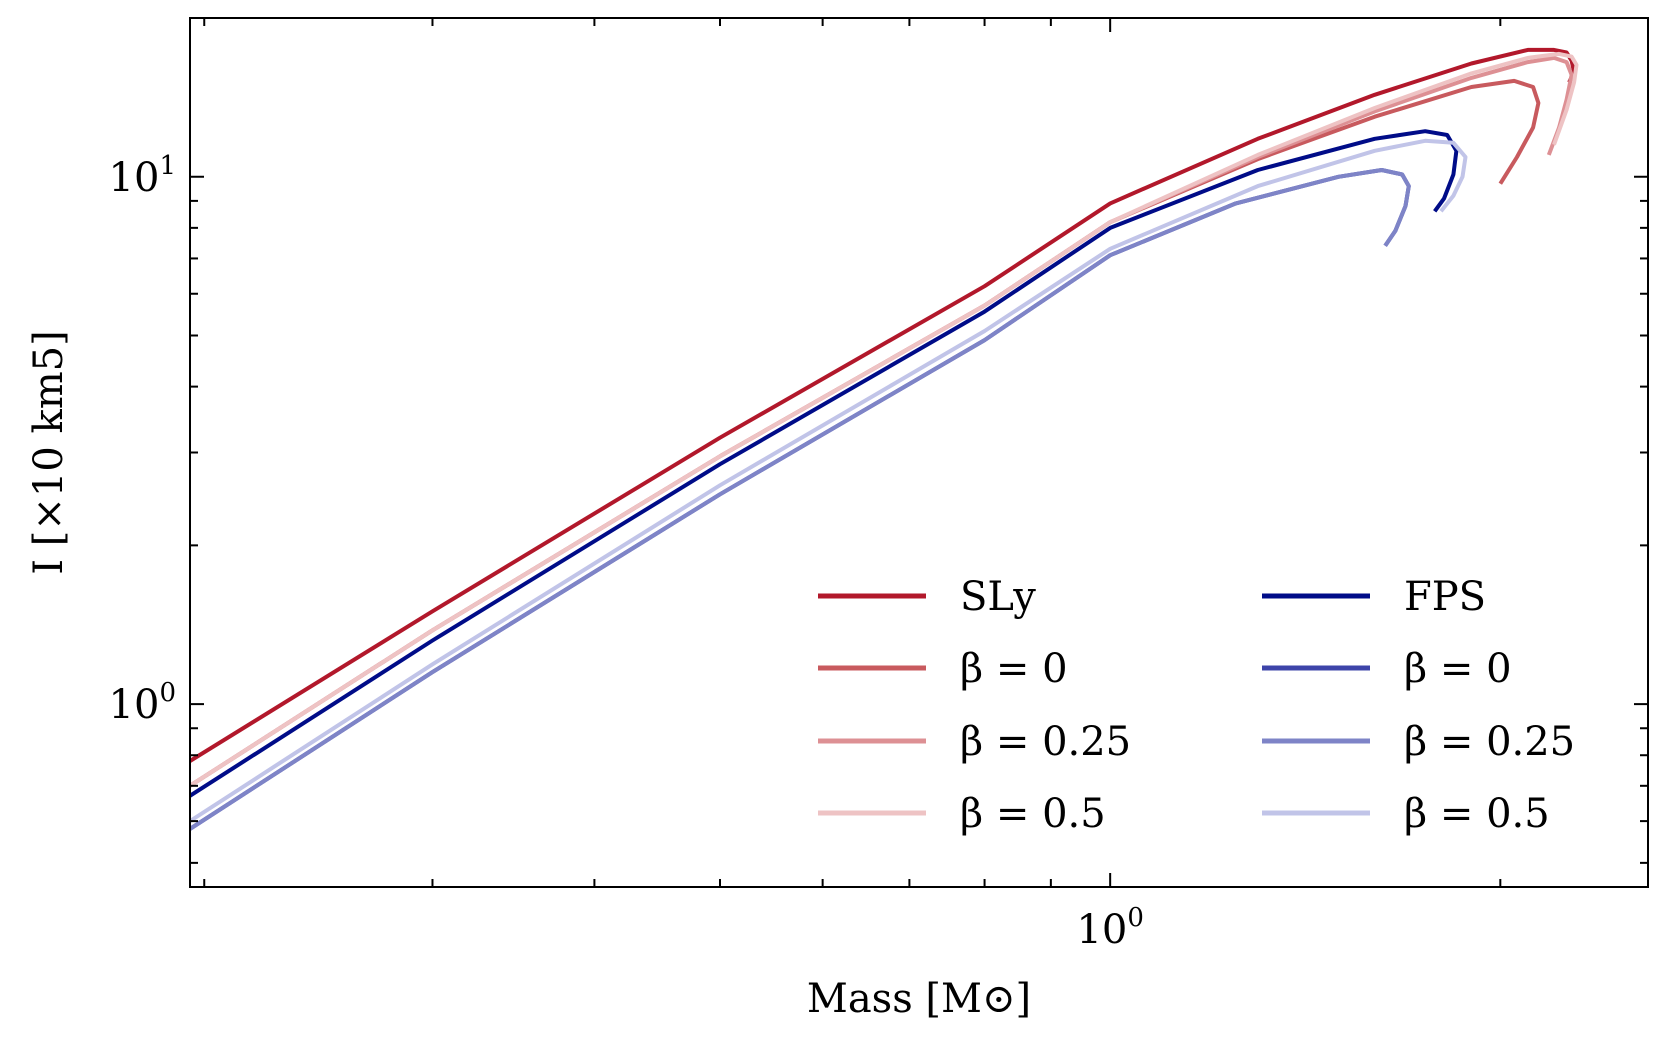 This screenshot has height=1040, width=1661. What do you see at coordinates (919, 999) in the screenshot?
I see `x-axis-label: Mass [M⊙]` at bounding box center [919, 999].